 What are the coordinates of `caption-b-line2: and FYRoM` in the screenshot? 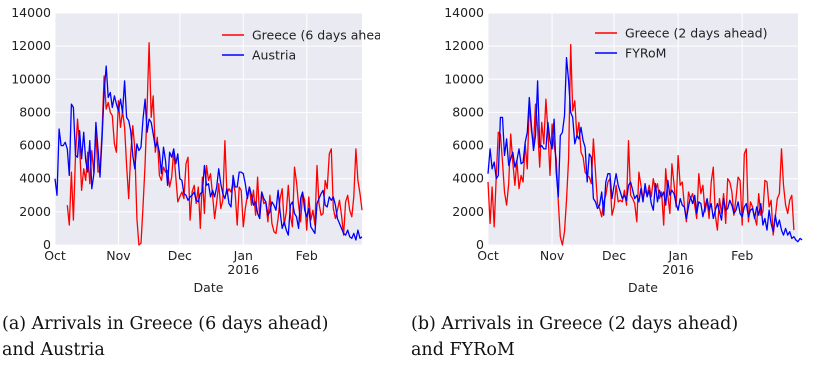 It's located at (463, 350).